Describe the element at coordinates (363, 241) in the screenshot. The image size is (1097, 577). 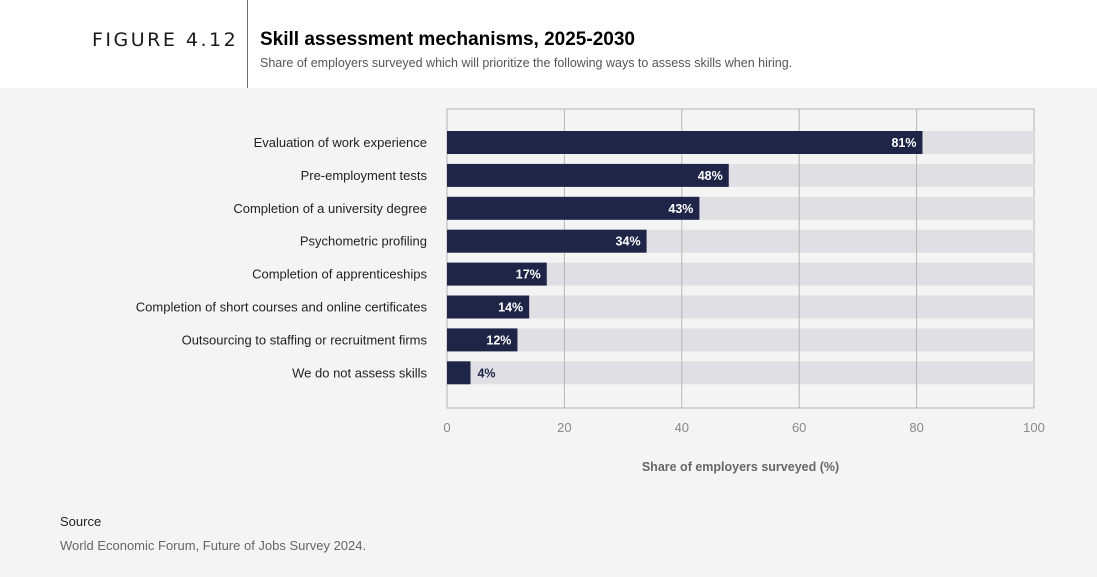
I see `category-label: Psychometric profiling` at that location.